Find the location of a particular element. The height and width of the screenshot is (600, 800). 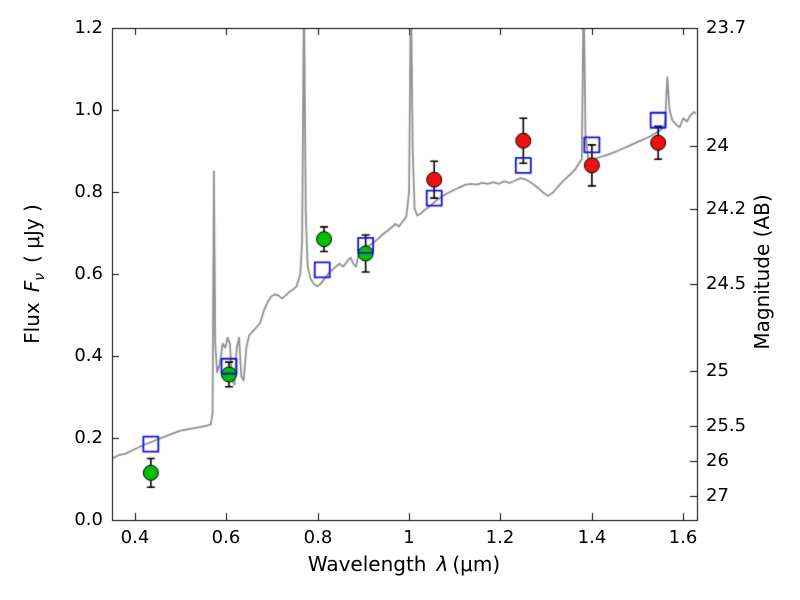

x-tick-label: 1.4 is located at coordinates (592, 537).